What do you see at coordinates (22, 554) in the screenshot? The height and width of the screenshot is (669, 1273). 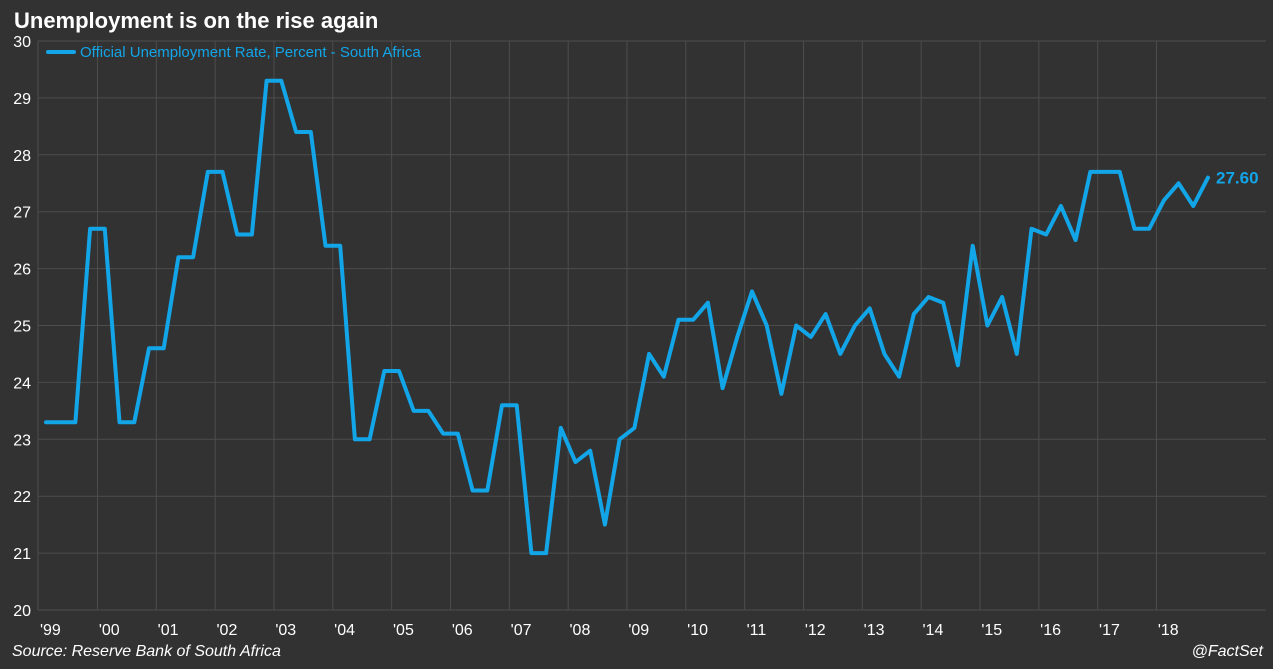 I see `y-tick-label: 21` at bounding box center [22, 554].